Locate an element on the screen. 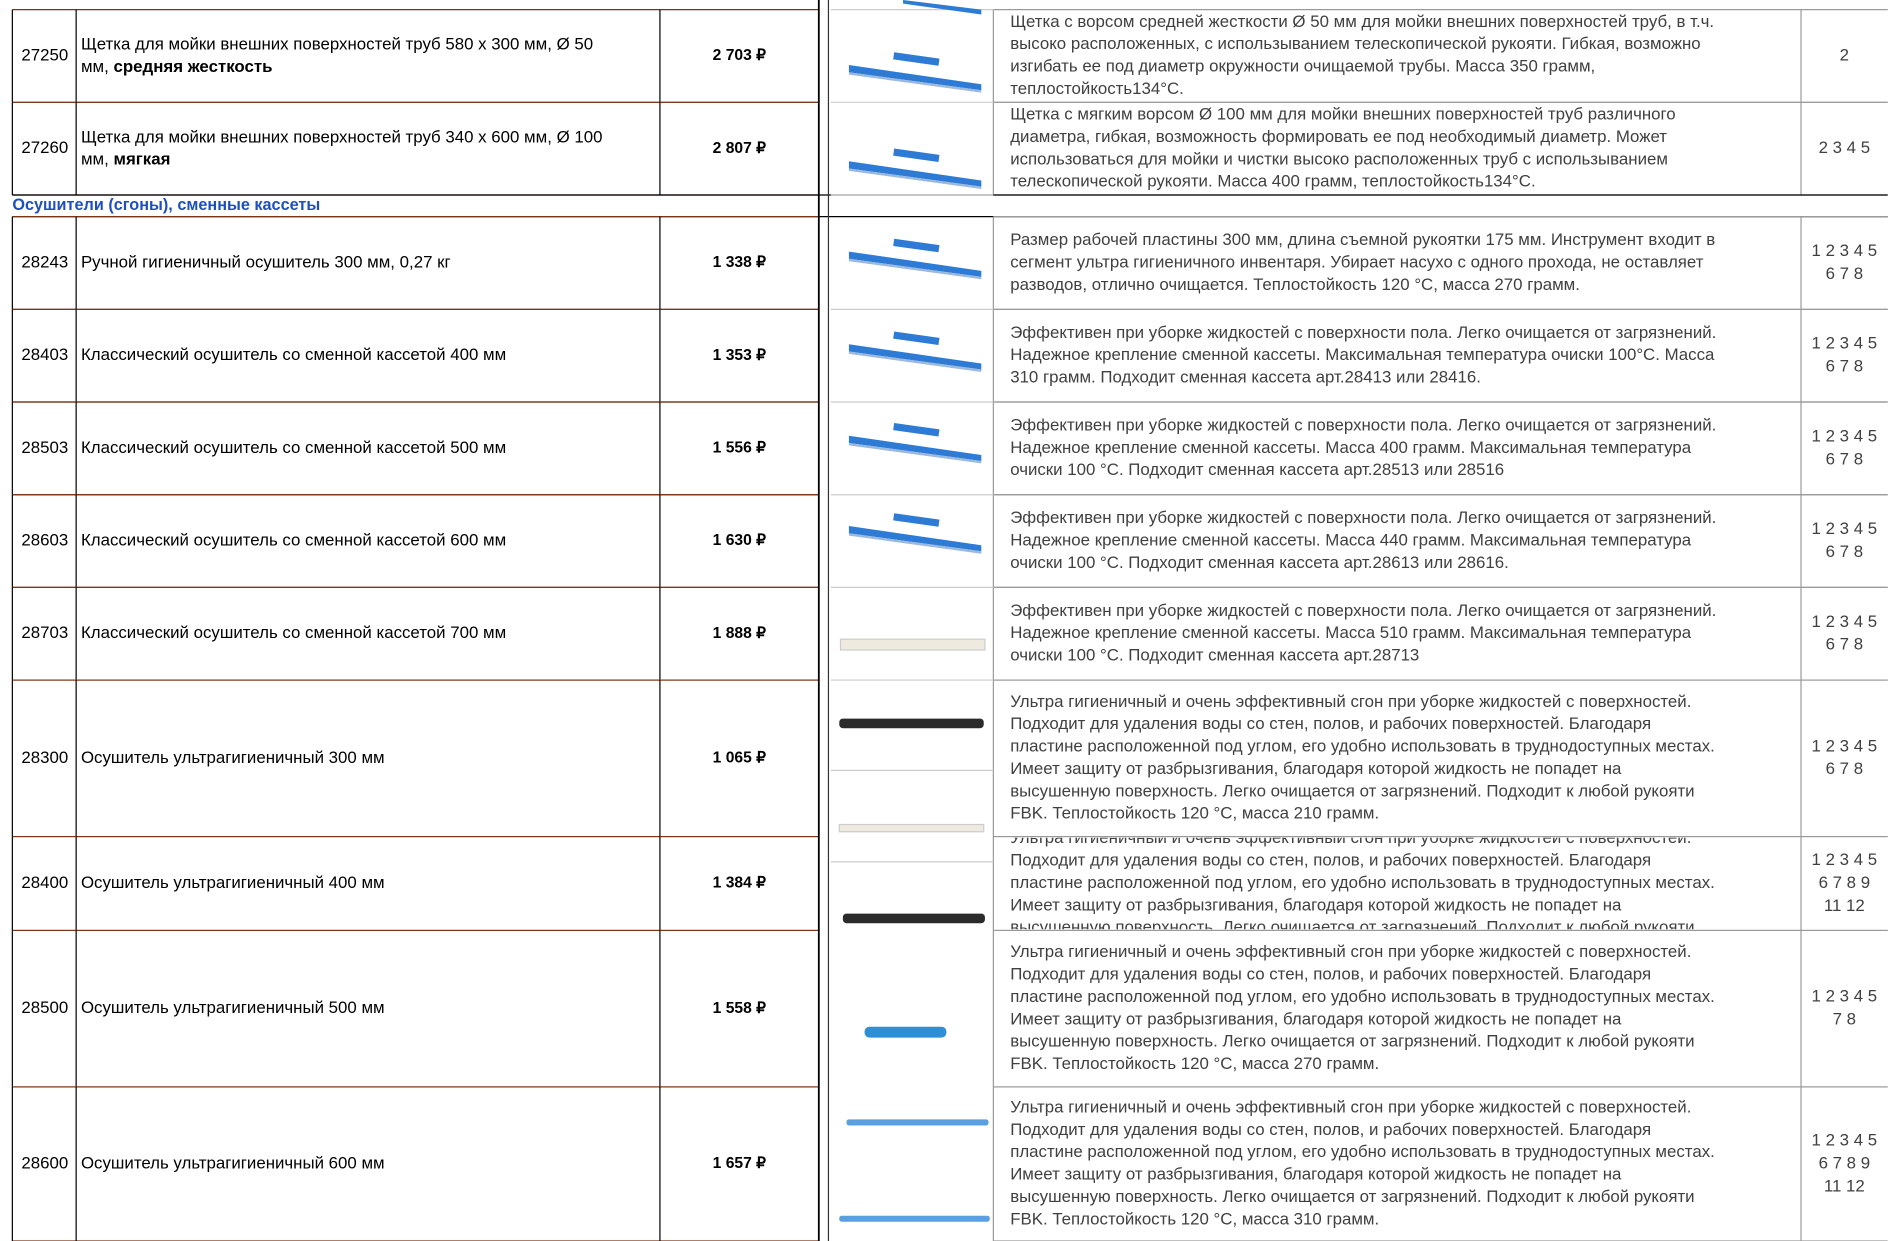 This screenshot has height=1241, width=1888. item-code: 27250 is located at coordinates (44, 54).